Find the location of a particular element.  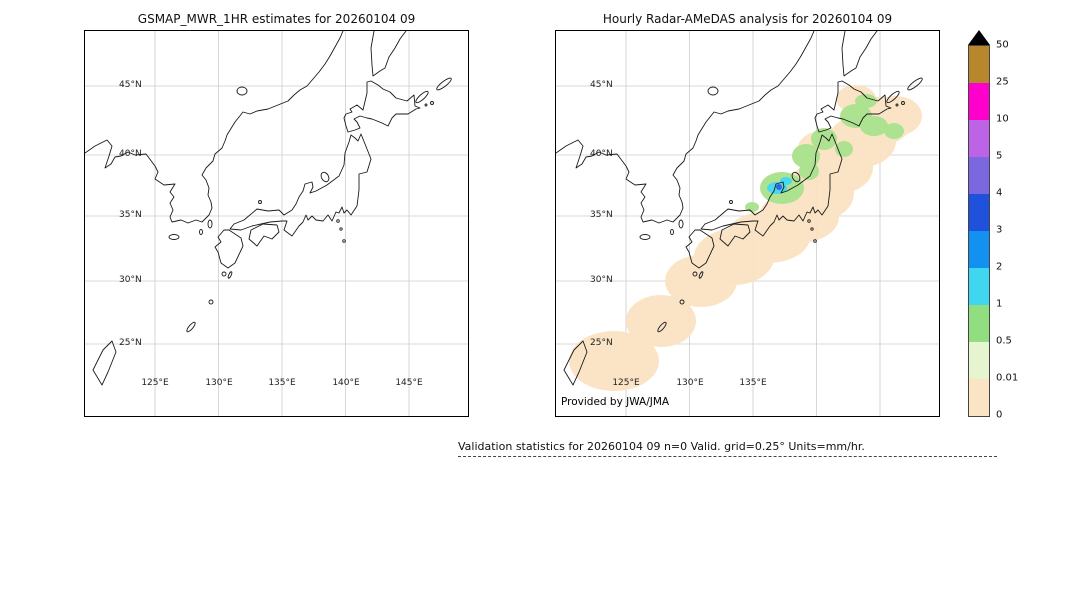

colorbar-tick-9: 0.01 is located at coordinates (1007, 378).